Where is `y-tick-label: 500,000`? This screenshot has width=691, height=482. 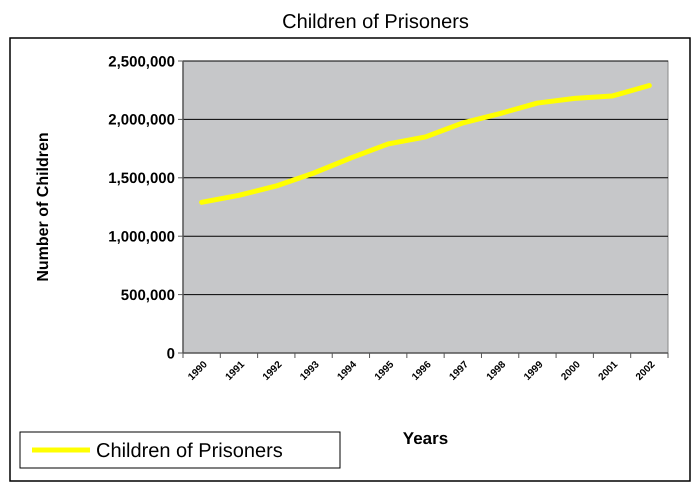 y-tick-label: 500,000 is located at coordinates (147, 295).